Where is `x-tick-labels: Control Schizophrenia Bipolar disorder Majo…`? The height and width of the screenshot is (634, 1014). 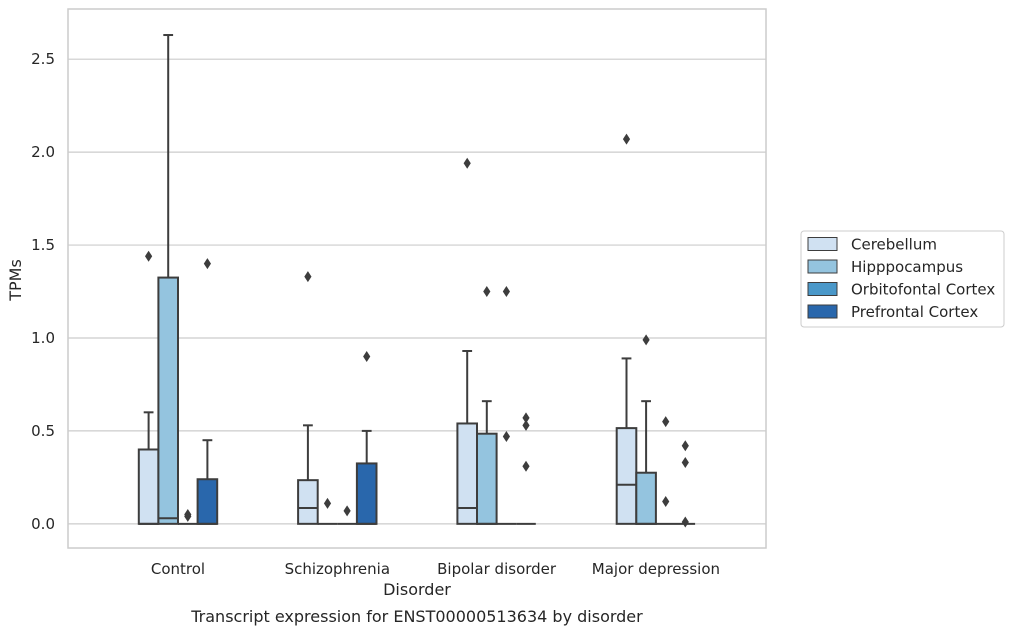
x-tick-labels: Control Schizophrenia Bipolar disorder Majo… is located at coordinates (435, 569).